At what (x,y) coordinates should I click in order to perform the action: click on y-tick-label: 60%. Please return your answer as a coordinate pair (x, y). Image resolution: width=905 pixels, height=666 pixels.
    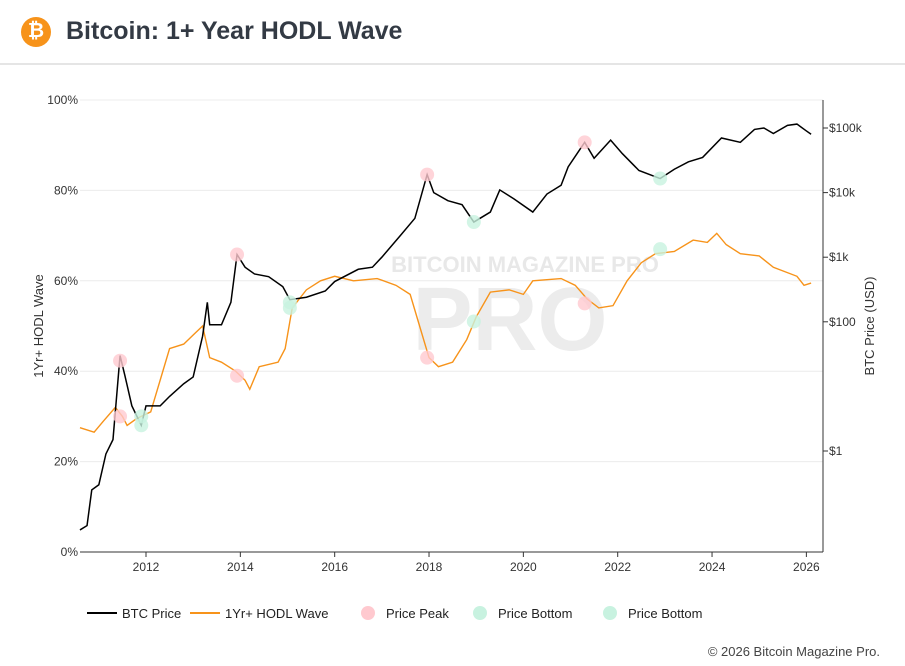
    Looking at the image, I should click on (66, 281).